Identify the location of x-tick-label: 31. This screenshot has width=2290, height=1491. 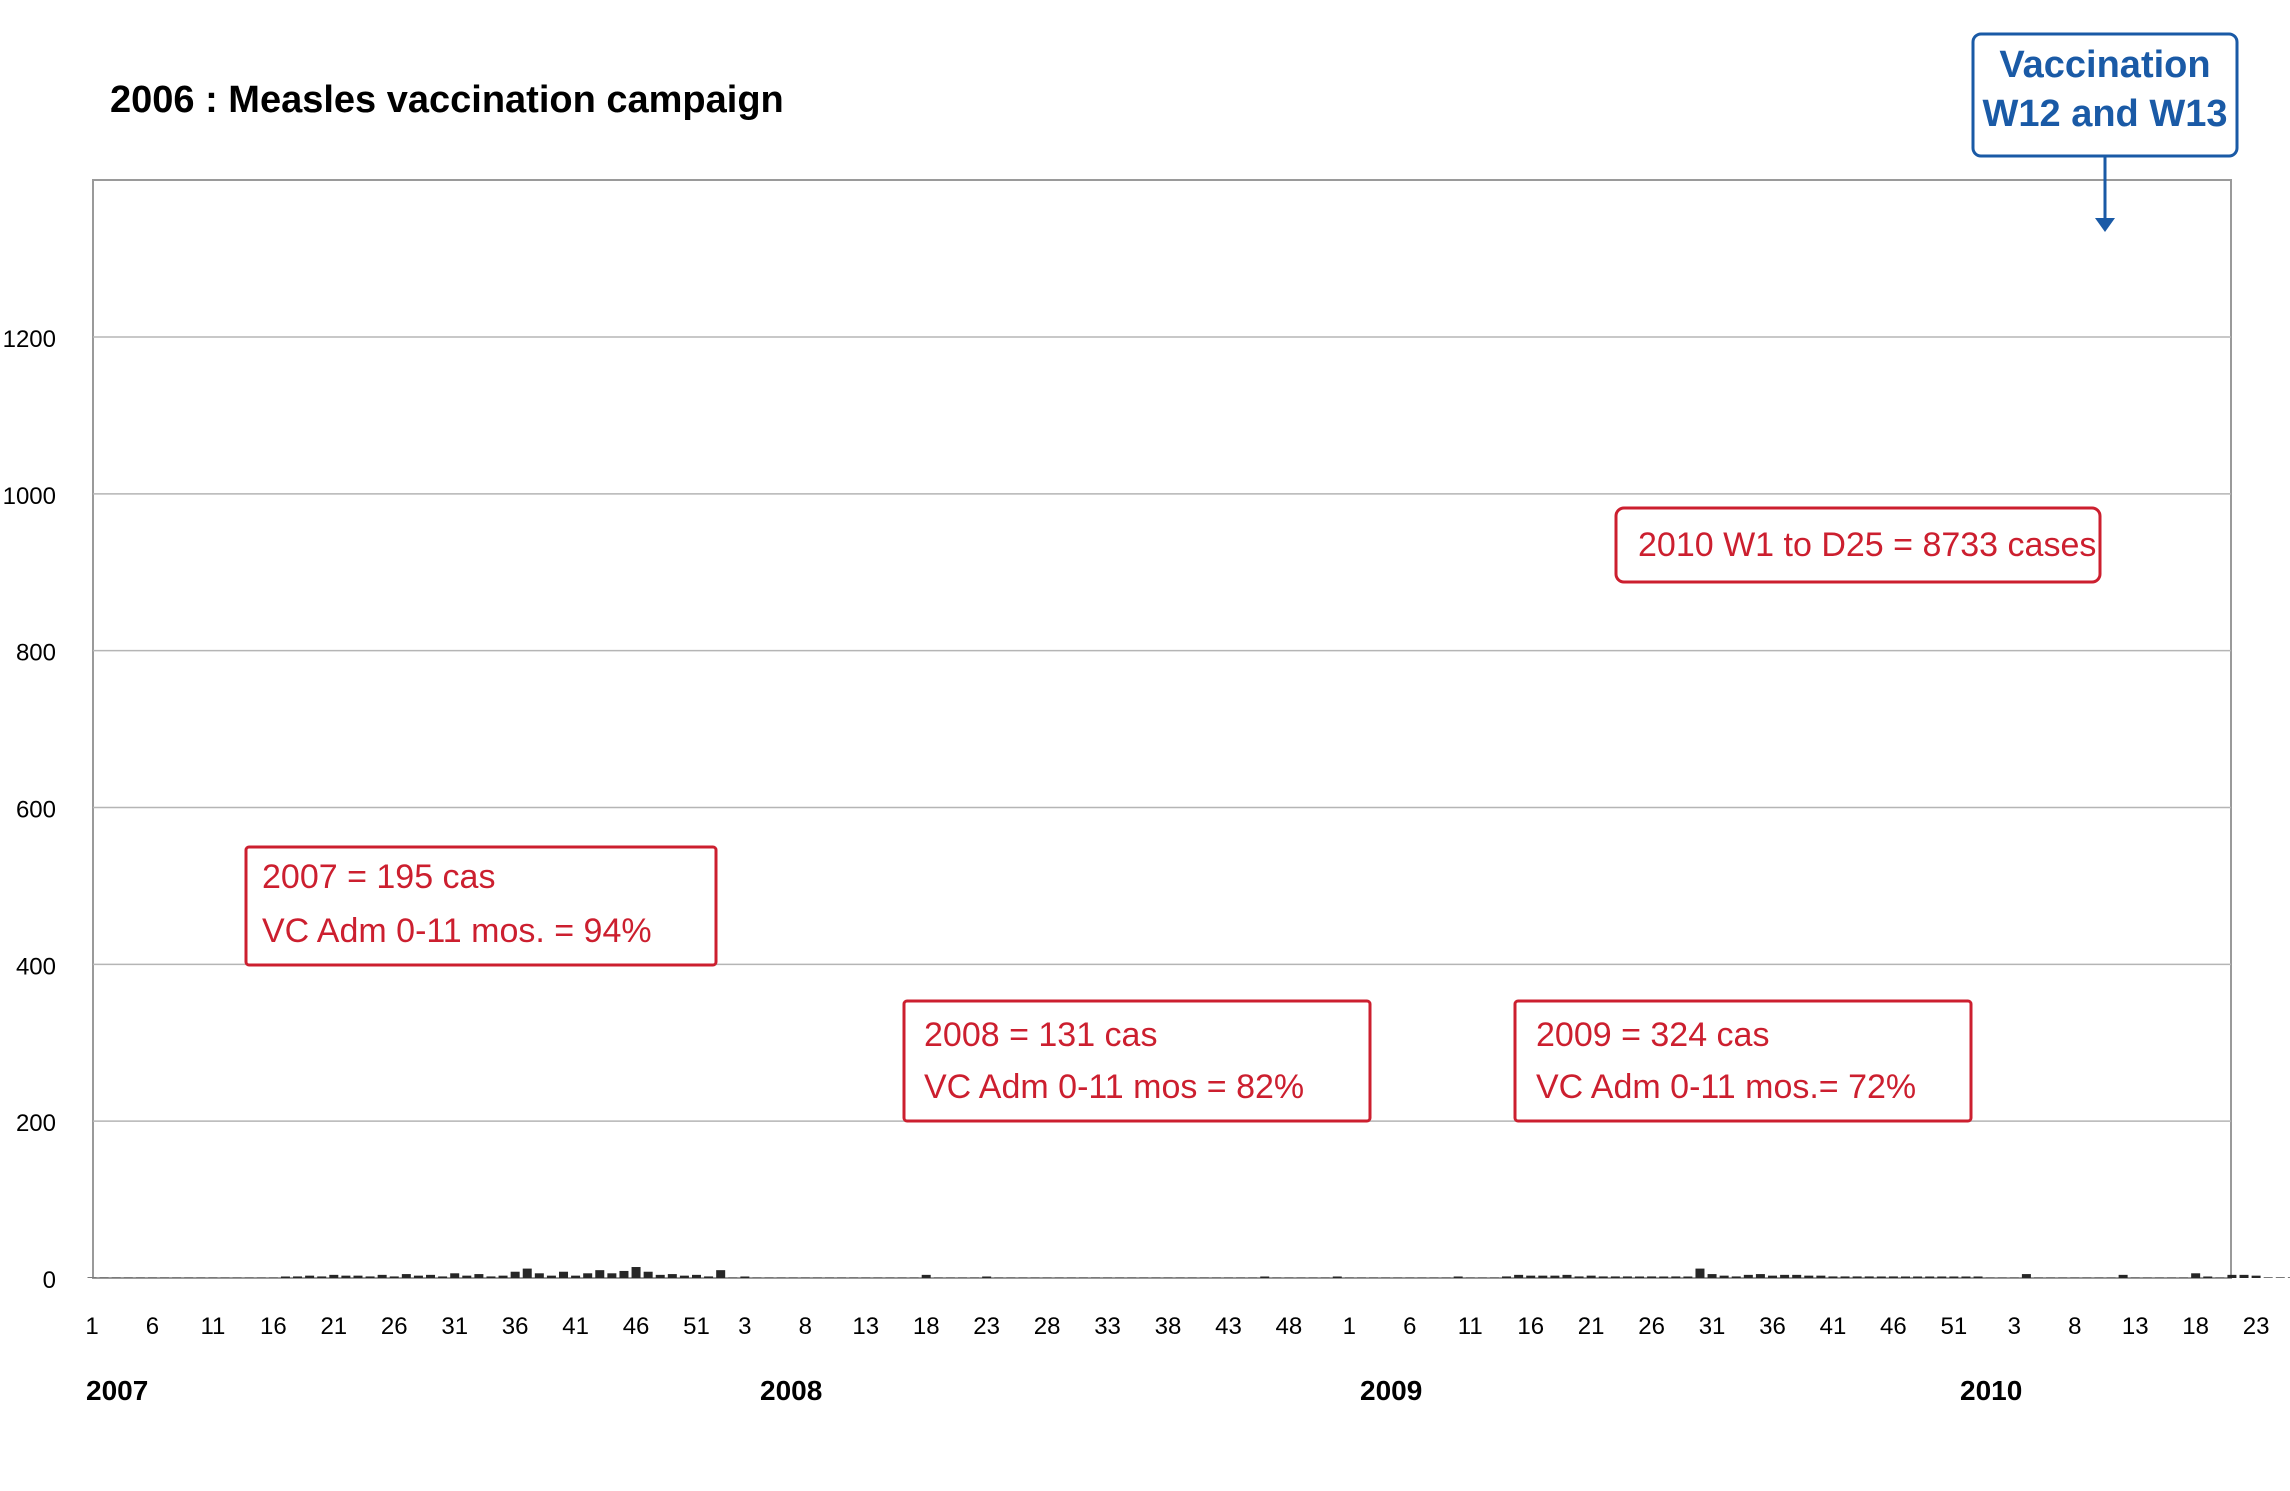
(1712, 1326).